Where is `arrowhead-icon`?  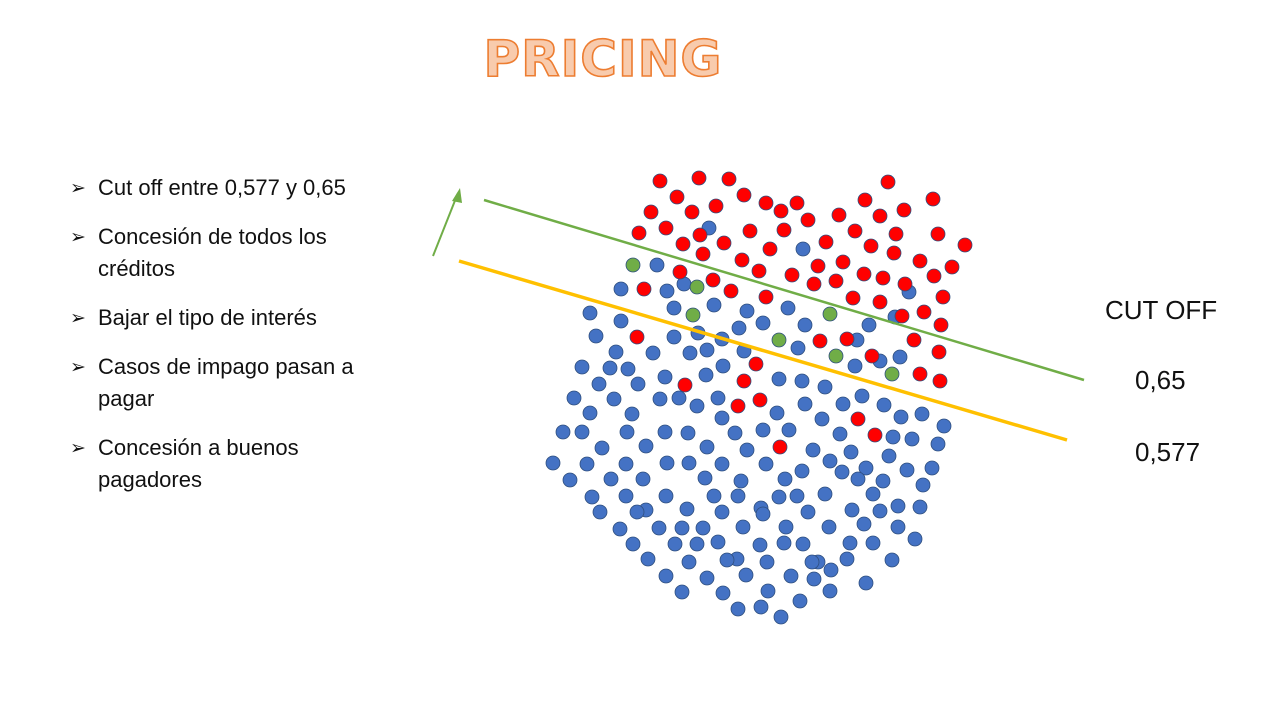 arrowhead-icon is located at coordinates (457, 195).